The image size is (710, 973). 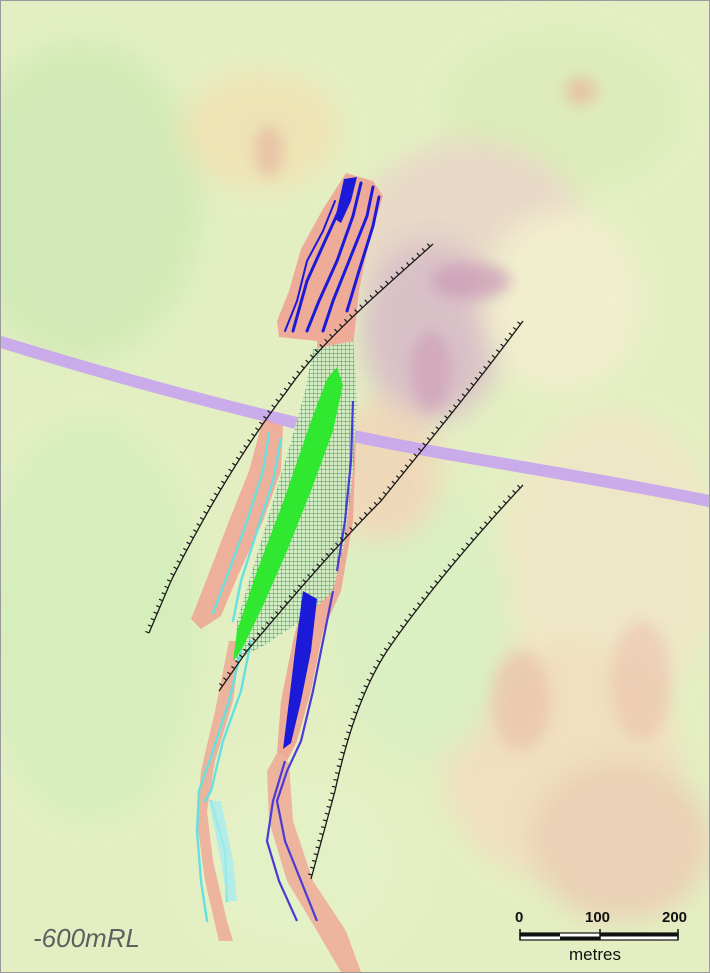 I want to click on mafic-dyke-south, so click(x=300, y=670).